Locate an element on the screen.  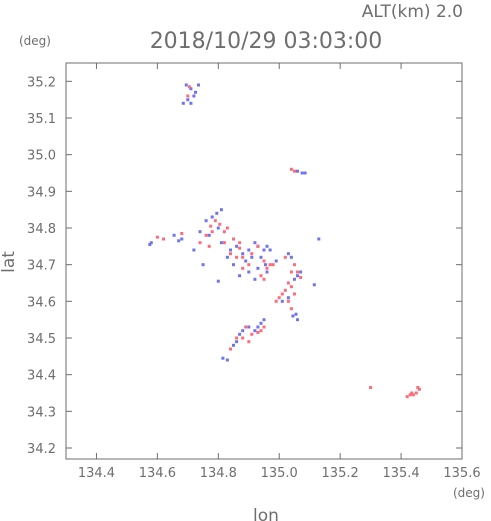
x-tick-label: 135.0 is located at coordinates (279, 473).